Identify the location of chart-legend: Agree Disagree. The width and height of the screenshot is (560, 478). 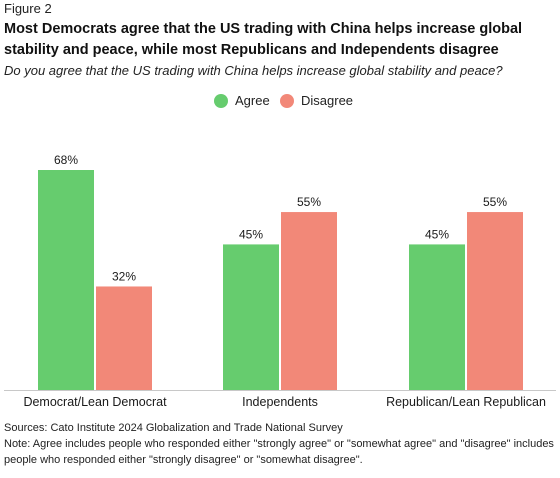
(280, 103).